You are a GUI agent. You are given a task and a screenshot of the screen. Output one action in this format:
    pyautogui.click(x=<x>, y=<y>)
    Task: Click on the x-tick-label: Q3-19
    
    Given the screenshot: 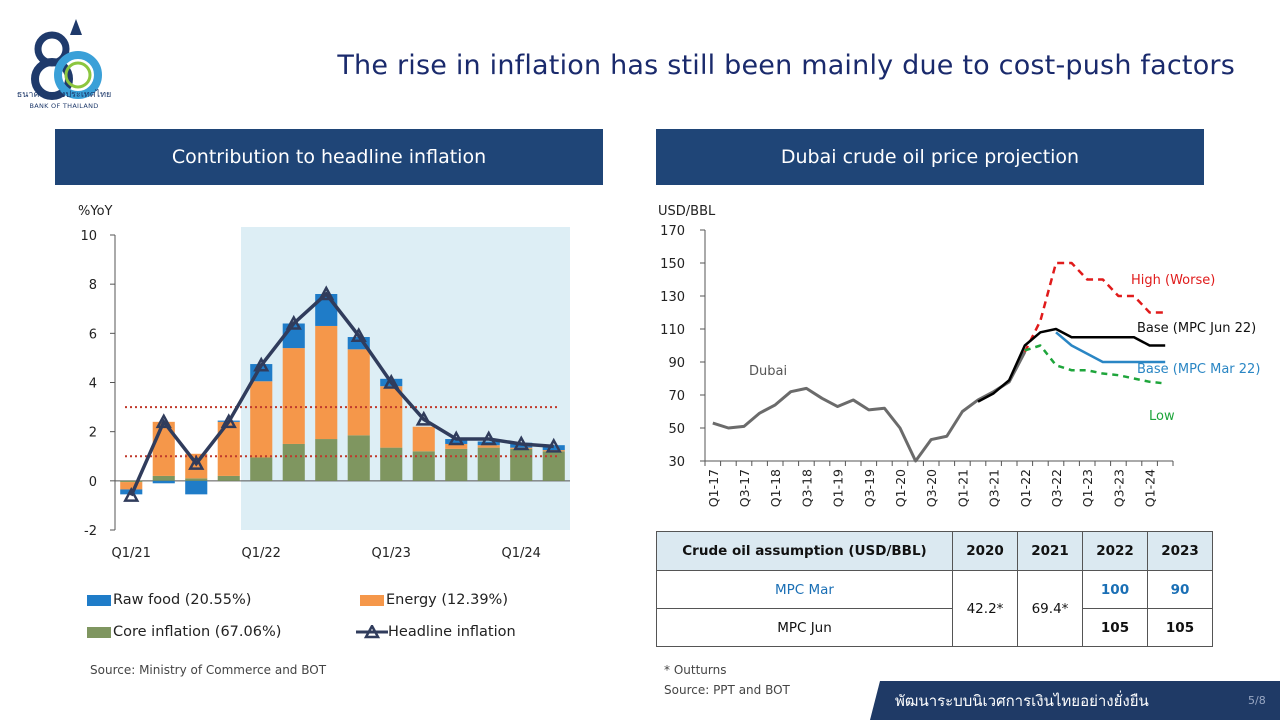 What is the action you would take?
    pyautogui.click(x=869, y=488)
    